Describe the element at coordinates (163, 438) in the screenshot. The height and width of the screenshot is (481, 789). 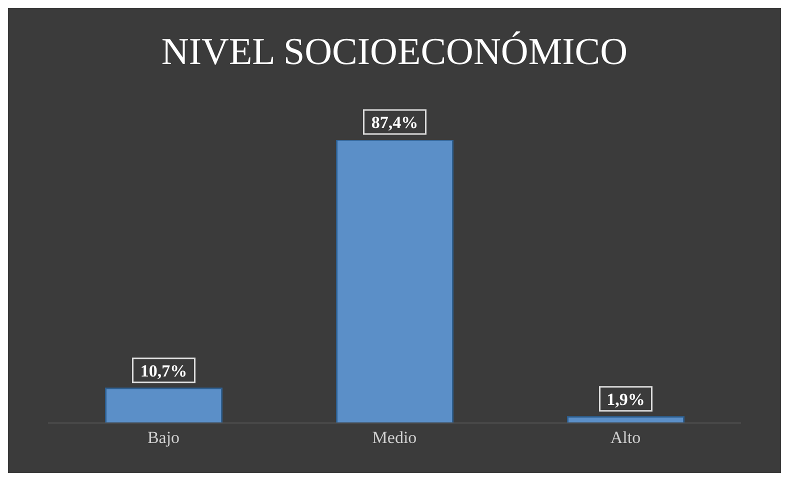
I see `x-tick-label: Bajo` at that location.